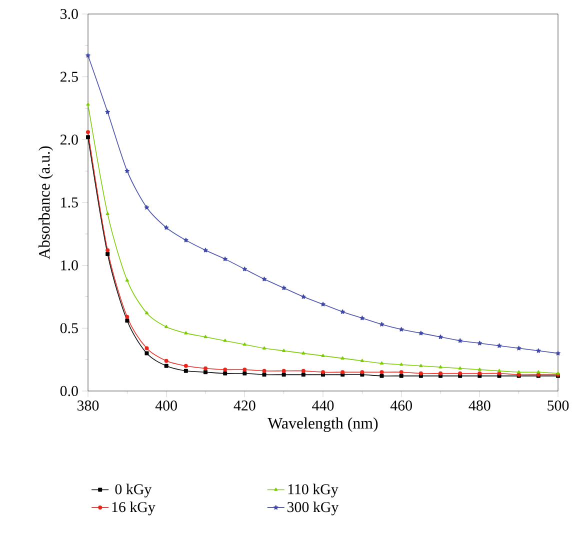 This screenshot has height=533, width=573. What do you see at coordinates (69, 202) in the screenshot?
I see `y-tick-label: 1.5` at bounding box center [69, 202].